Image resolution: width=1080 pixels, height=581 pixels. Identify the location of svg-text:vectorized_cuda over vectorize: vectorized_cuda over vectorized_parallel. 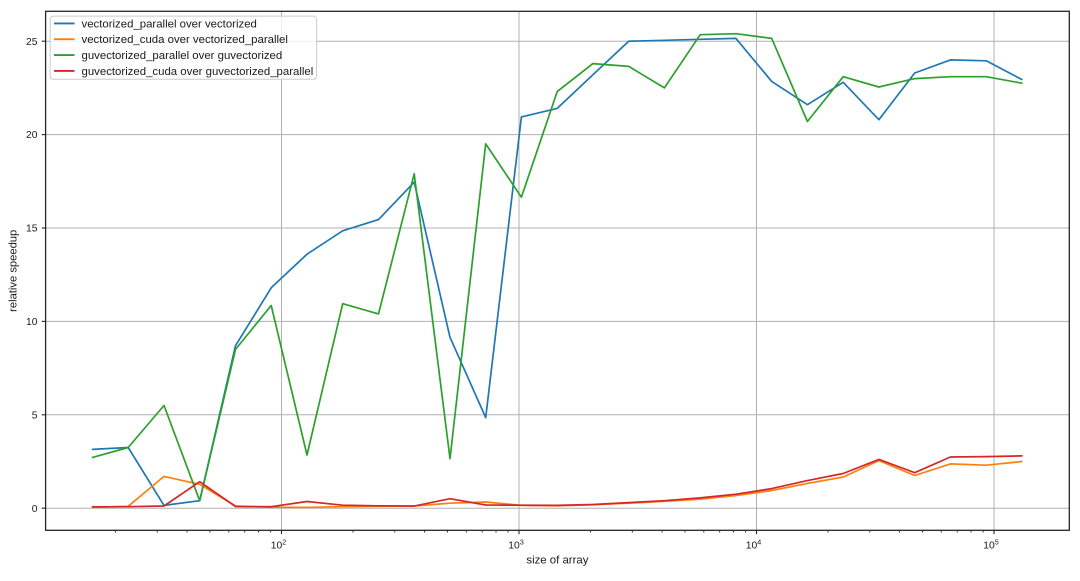
(185, 40).